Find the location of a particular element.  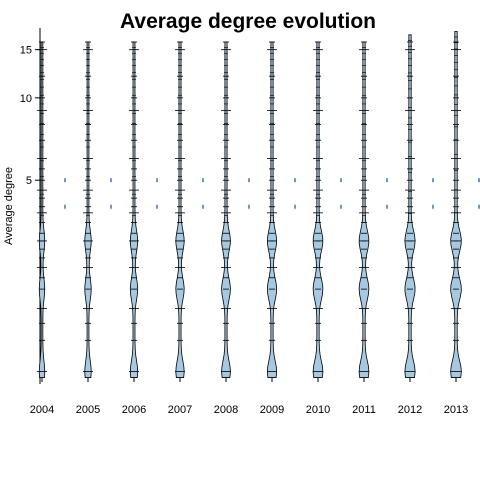

x-tick-label: 2005 is located at coordinates (88, 410).